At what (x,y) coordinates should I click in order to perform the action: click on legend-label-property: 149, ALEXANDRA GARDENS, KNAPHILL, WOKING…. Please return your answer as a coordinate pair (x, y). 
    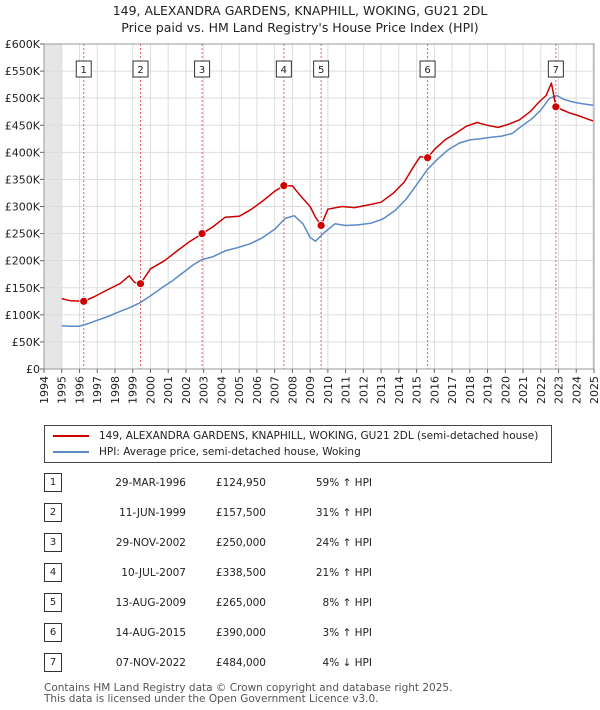
    Looking at the image, I should click on (319, 436).